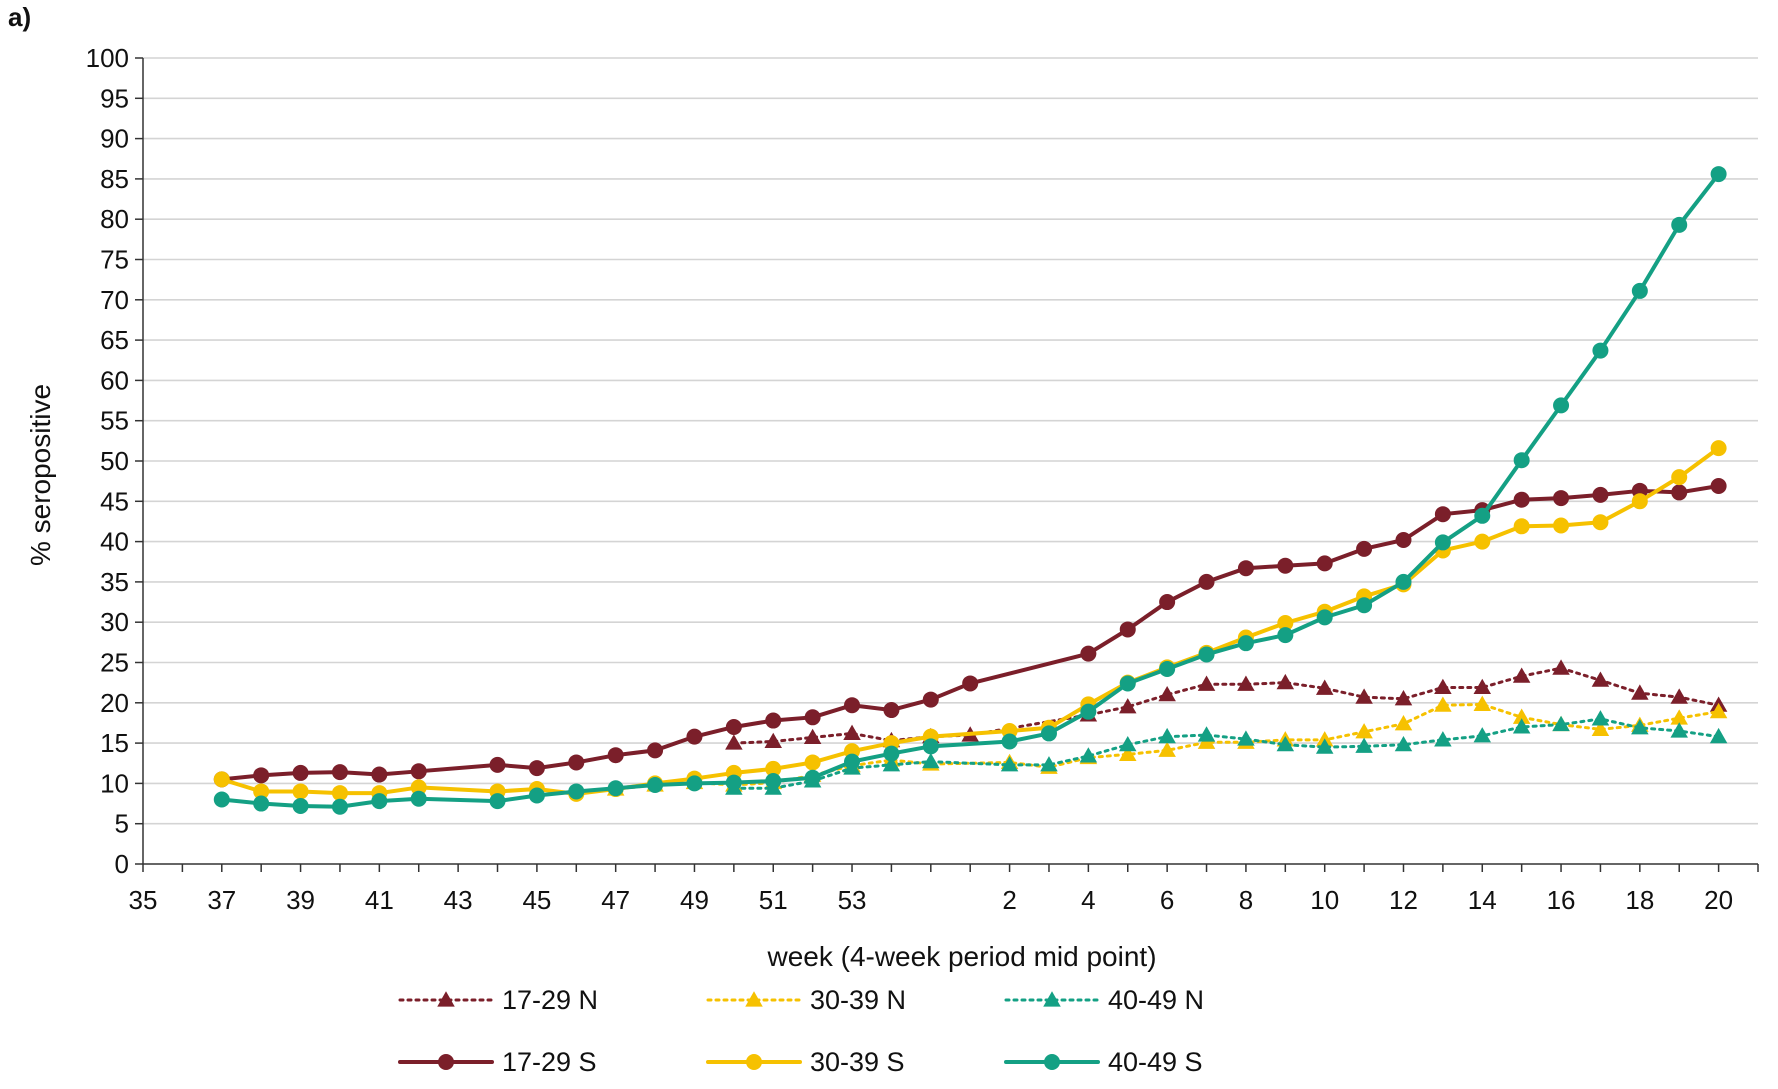 This screenshot has height=1089, width=1778. What do you see at coordinates (114, 582) in the screenshot?
I see `y-tick-label: 35` at bounding box center [114, 582].